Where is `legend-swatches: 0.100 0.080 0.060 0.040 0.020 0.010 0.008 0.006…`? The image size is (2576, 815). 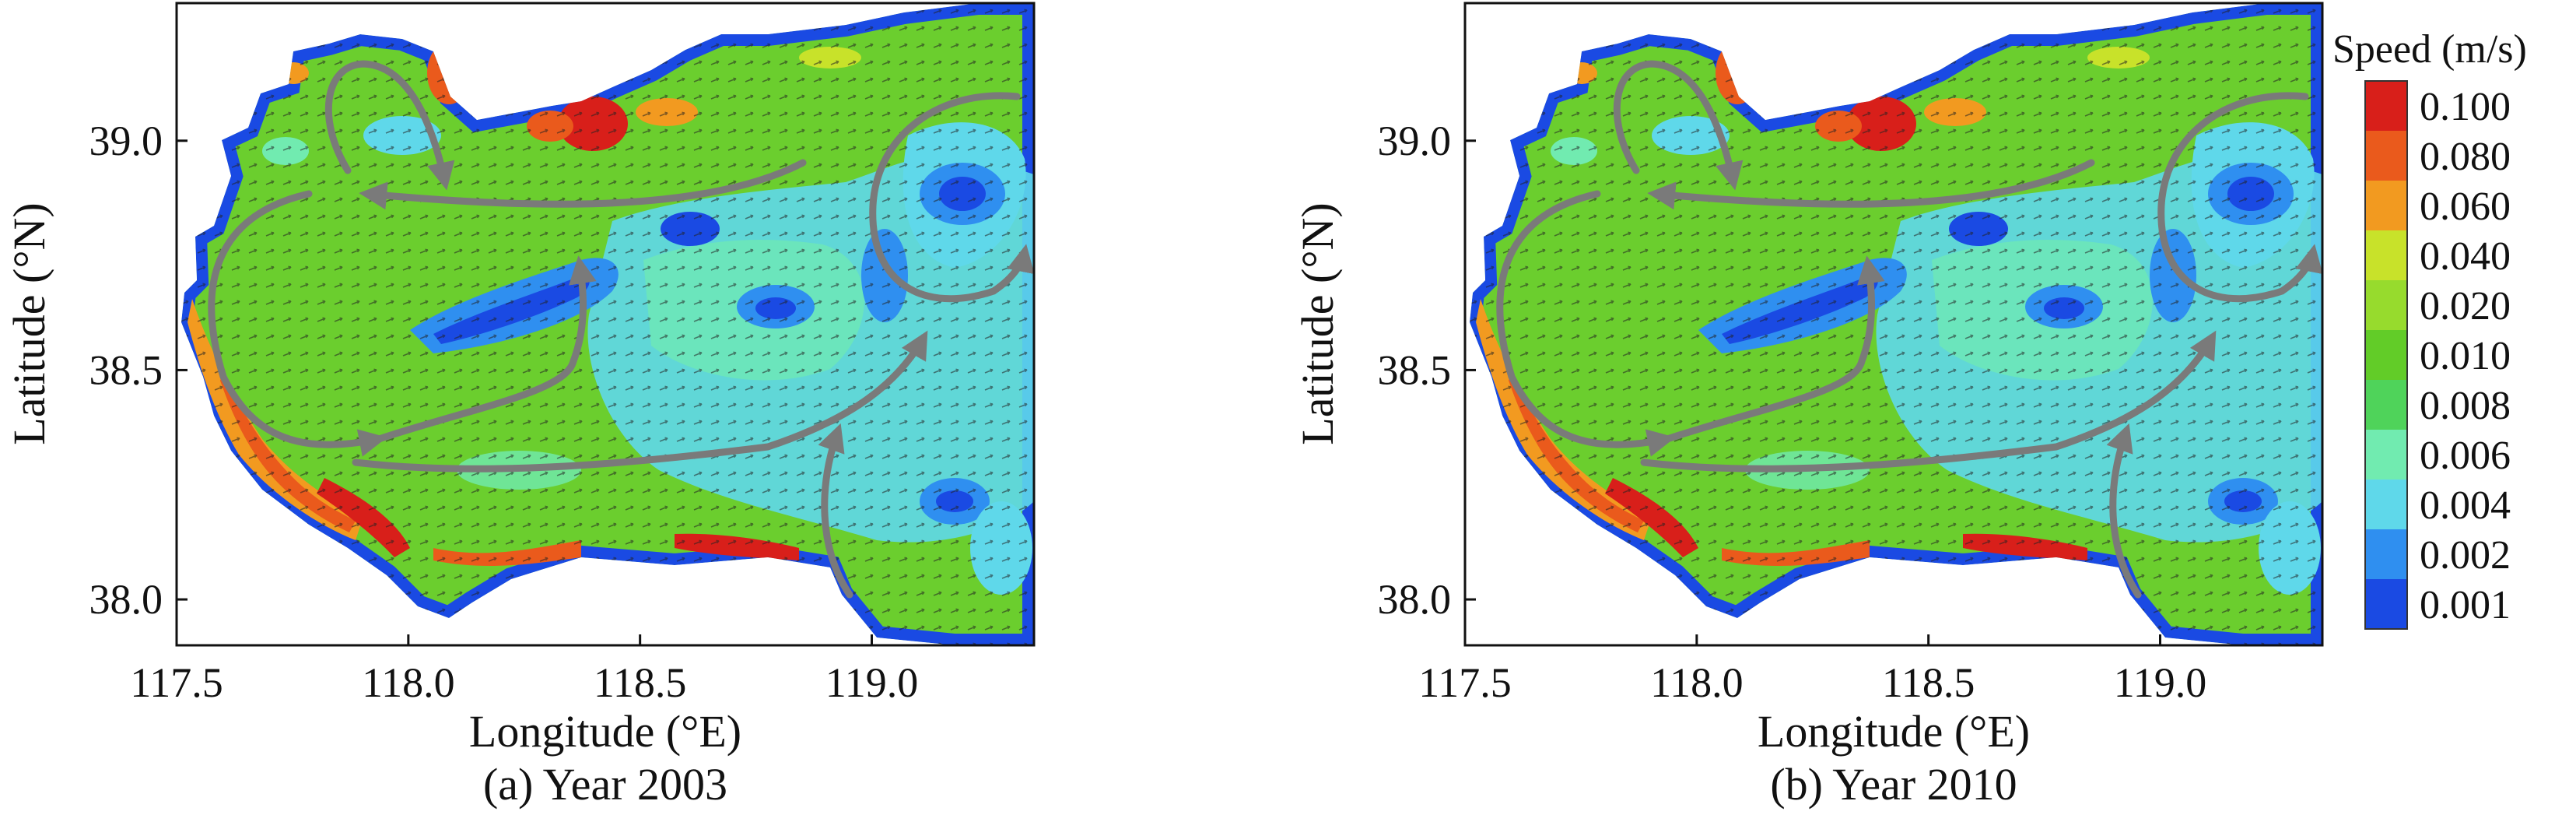 legend-swatches: 0.100 0.080 0.060 0.040 0.020 0.010 0.008 0.006… is located at coordinates (2437, 355).